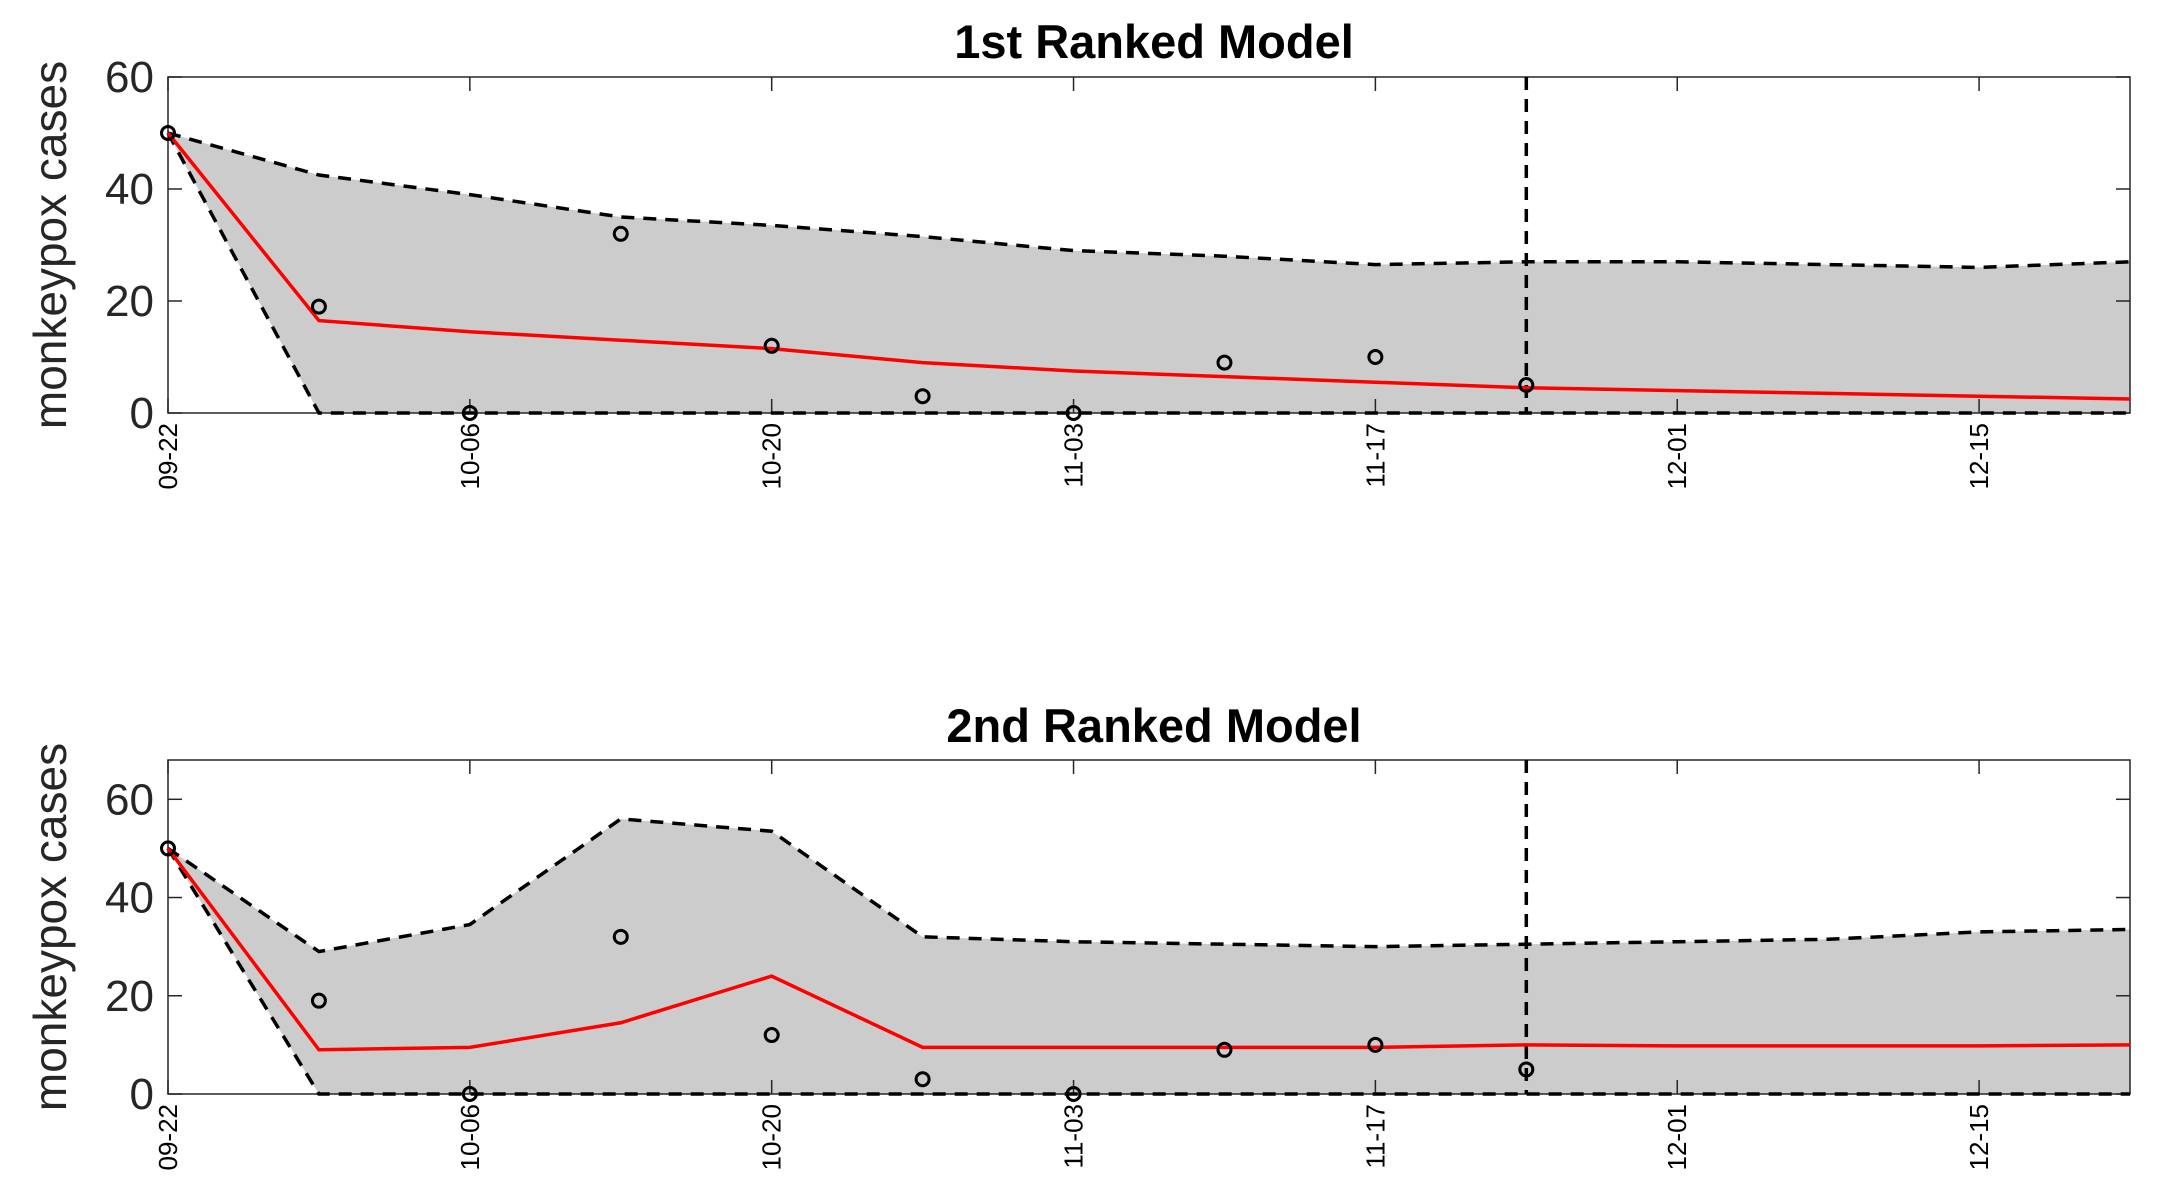 Image resolution: width=2158 pixels, height=1204 pixels. I want to click on chart-title: 1st Ranked Model, so click(1154, 41).